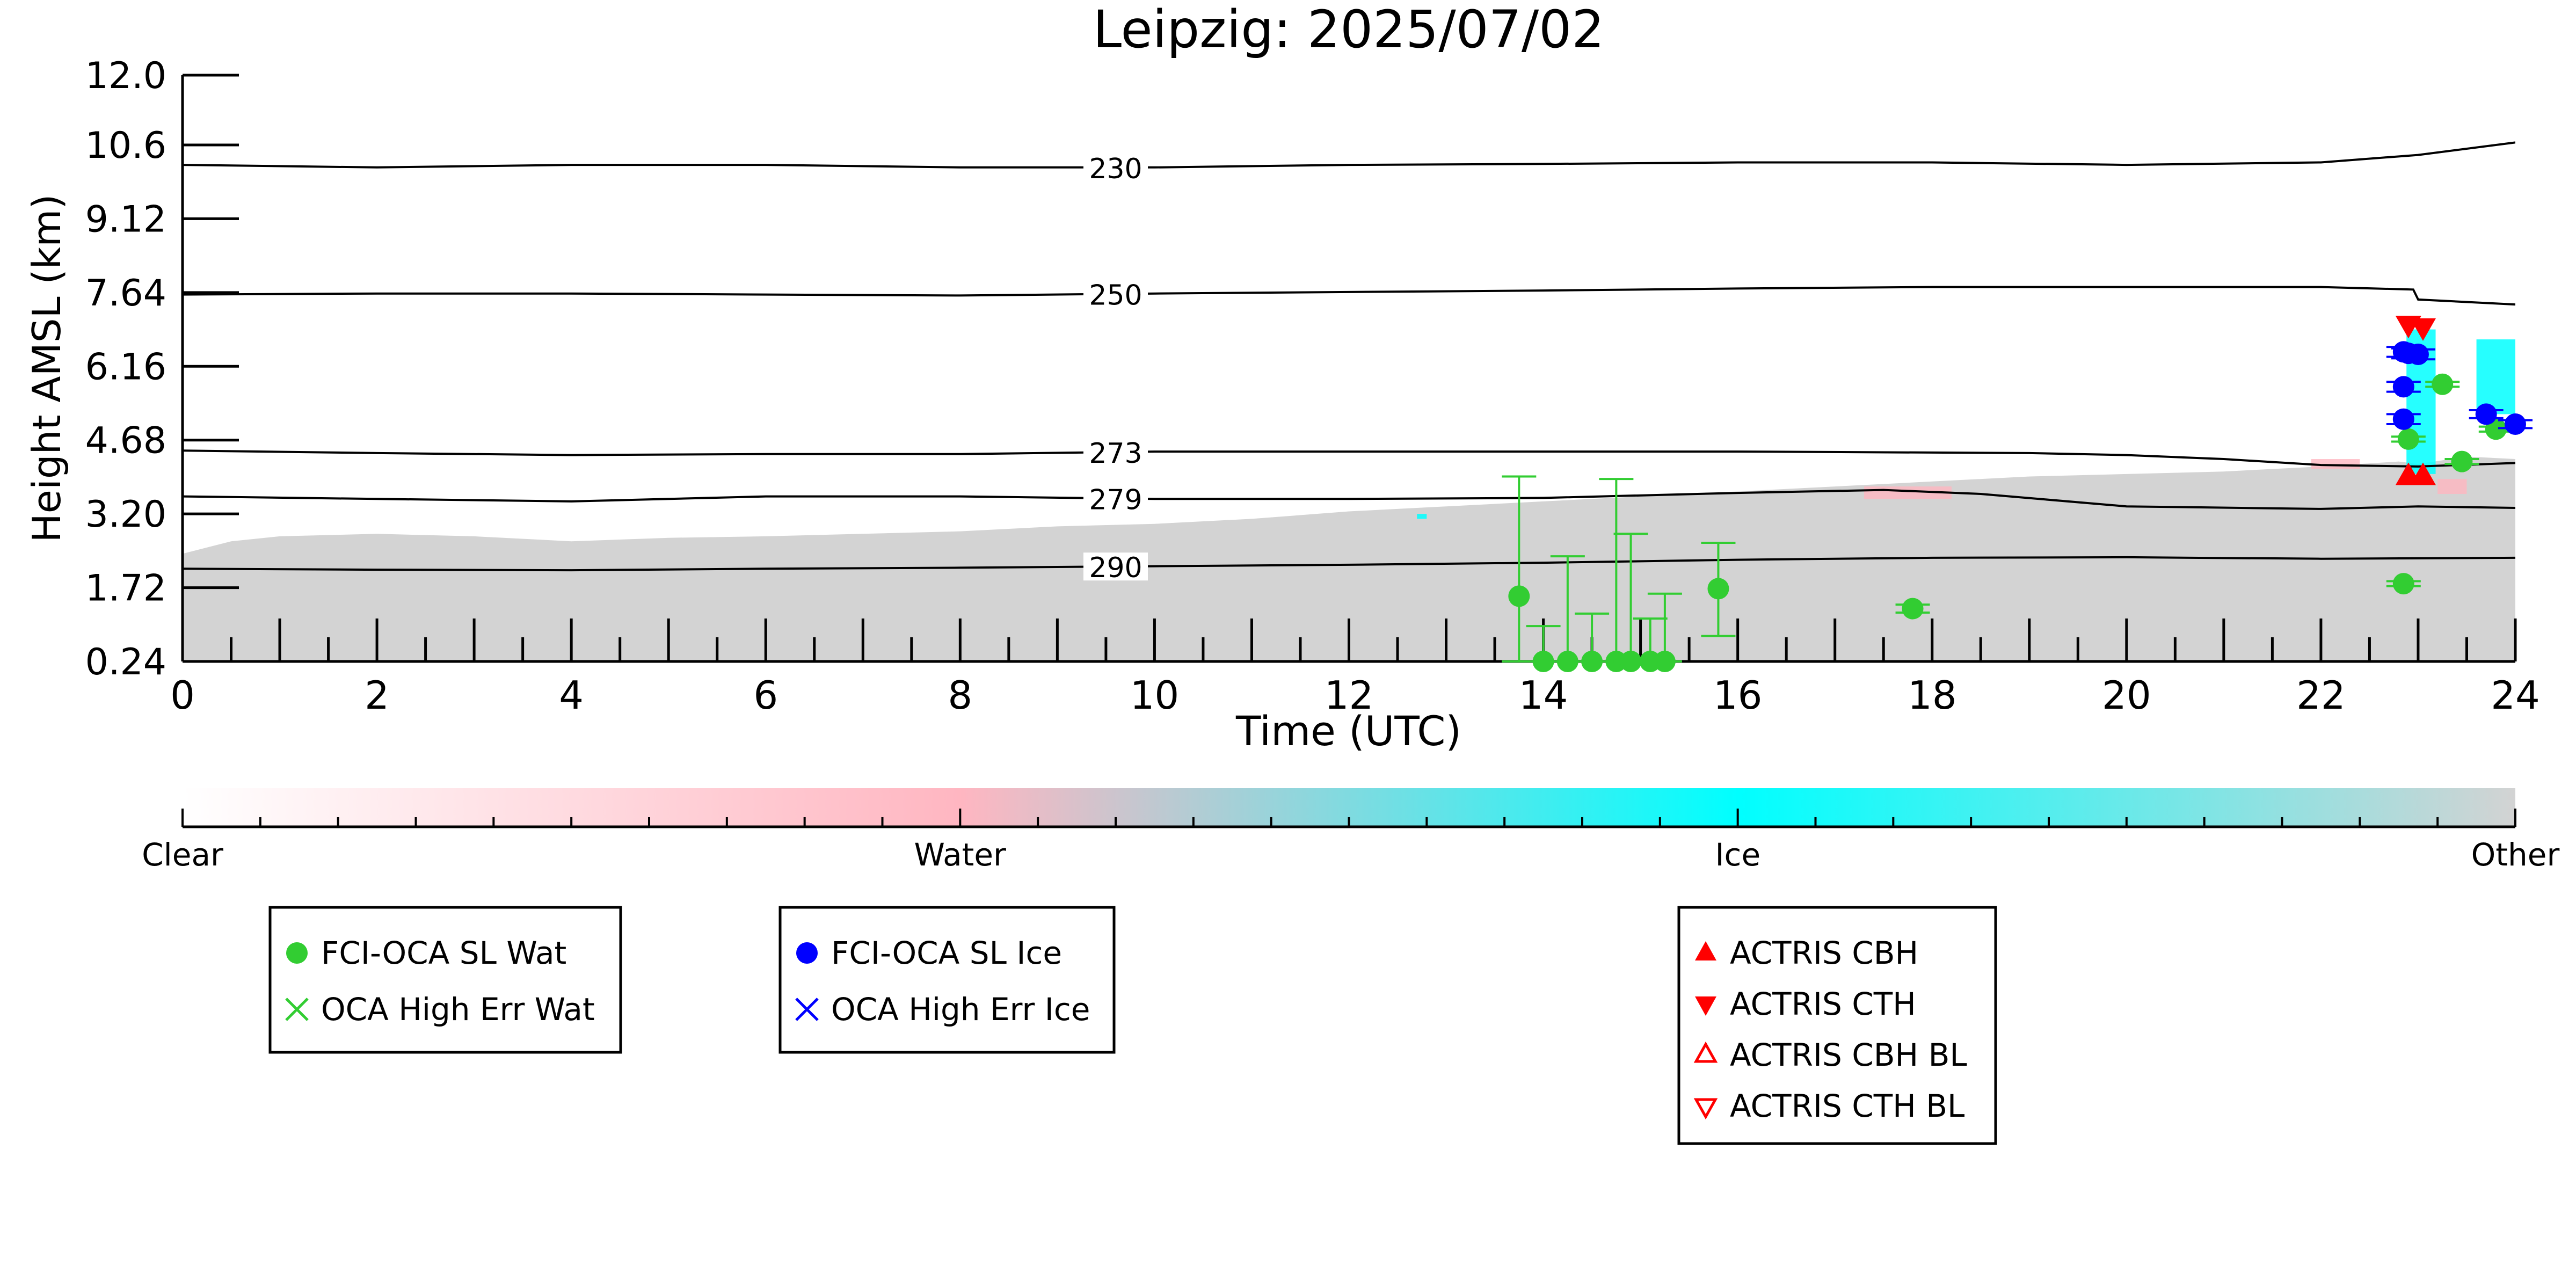 The width and height of the screenshot is (2576, 1288). What do you see at coordinates (125, 219) in the screenshot?
I see `y-tick-label: 9.12` at bounding box center [125, 219].